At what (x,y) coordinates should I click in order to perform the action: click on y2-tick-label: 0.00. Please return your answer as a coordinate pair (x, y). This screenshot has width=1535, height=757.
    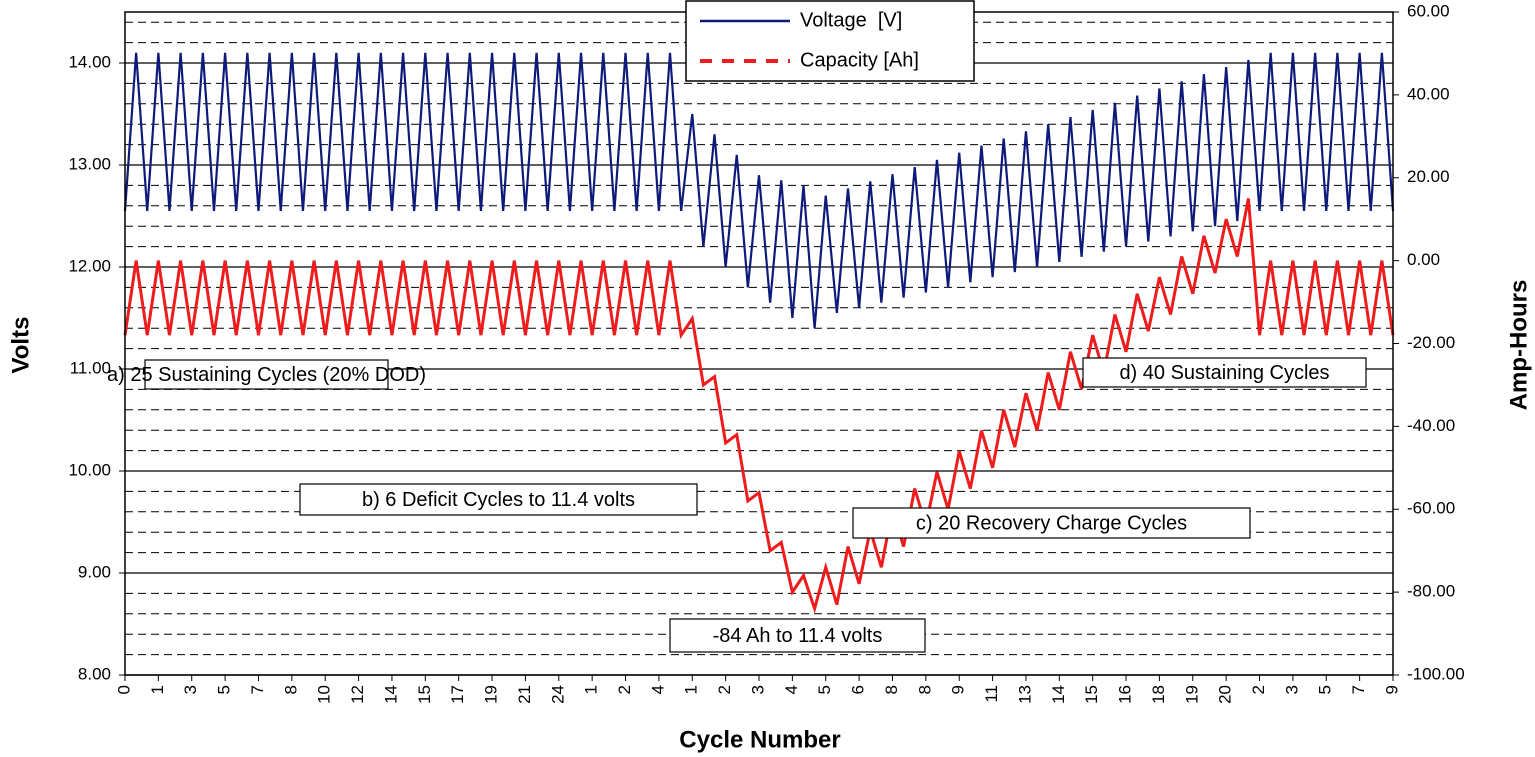
    Looking at the image, I should click on (1423, 259).